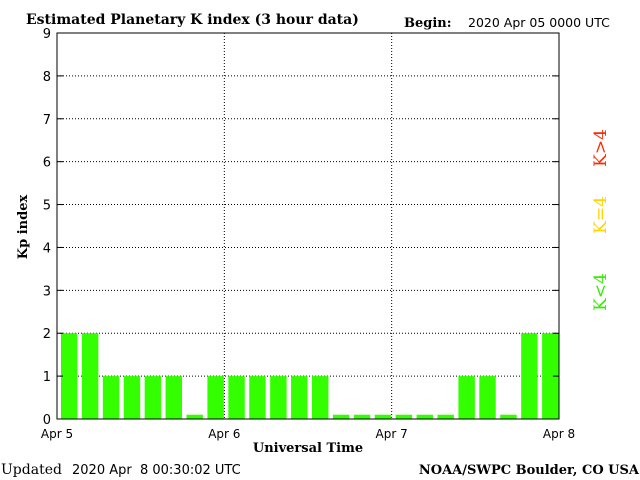 The height and width of the screenshot is (480, 640). What do you see at coordinates (47, 248) in the screenshot?
I see `y-tick-label: 4` at bounding box center [47, 248].